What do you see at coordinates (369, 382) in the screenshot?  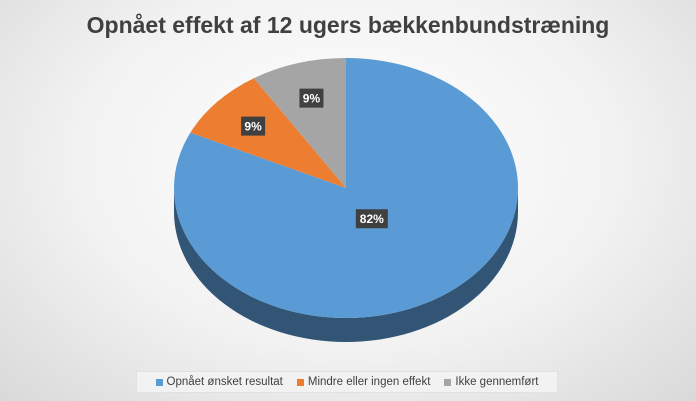 I see `legend-label-less-effect: Mindre eller ingen effekt` at bounding box center [369, 382].